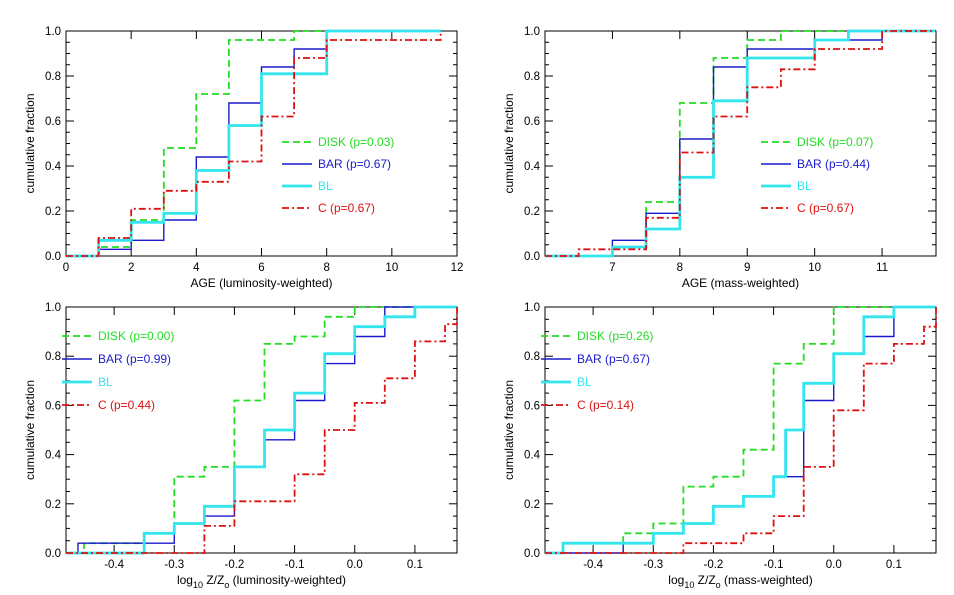  Describe the element at coordinates (136, 336) in the screenshot. I see `legend-label-disk: DISK (p=0.00)` at that location.